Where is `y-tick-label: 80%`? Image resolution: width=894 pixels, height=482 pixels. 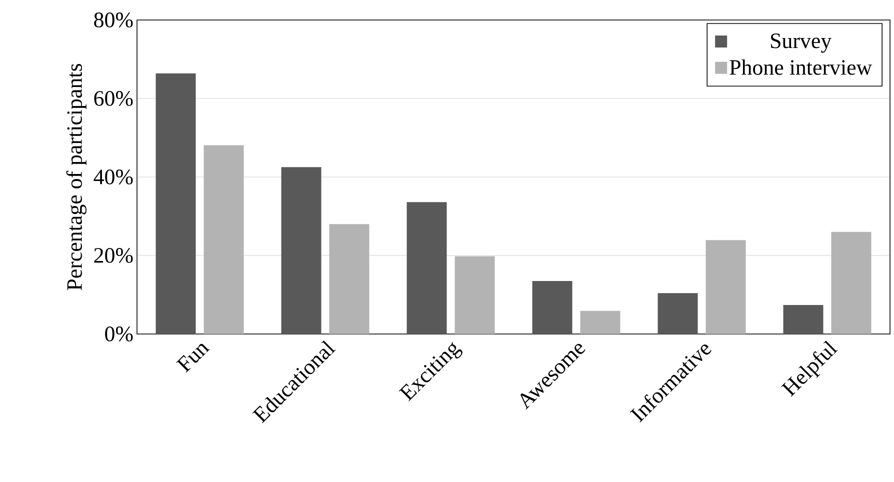 y-tick-label: 80% is located at coordinates (113, 20).